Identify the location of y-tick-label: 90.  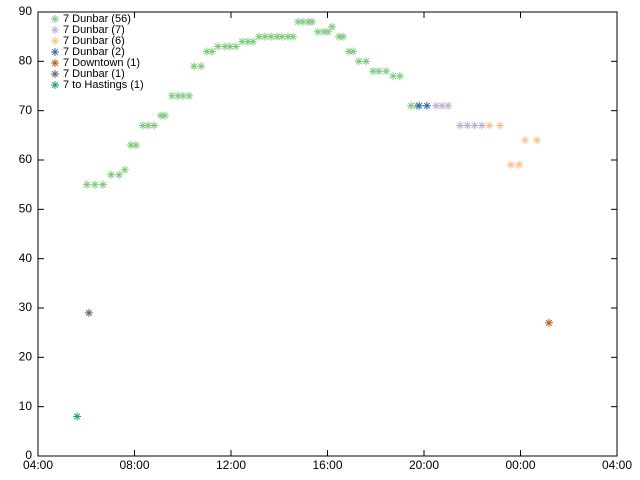
(26, 11).